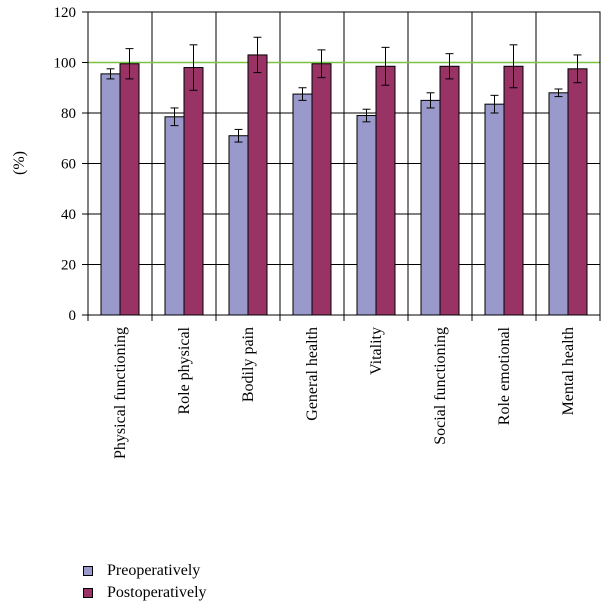 Image resolution: width=608 pixels, height=609 pixels. Describe the element at coordinates (68, 266) in the screenshot. I see `y-tick-label: 20` at that location.